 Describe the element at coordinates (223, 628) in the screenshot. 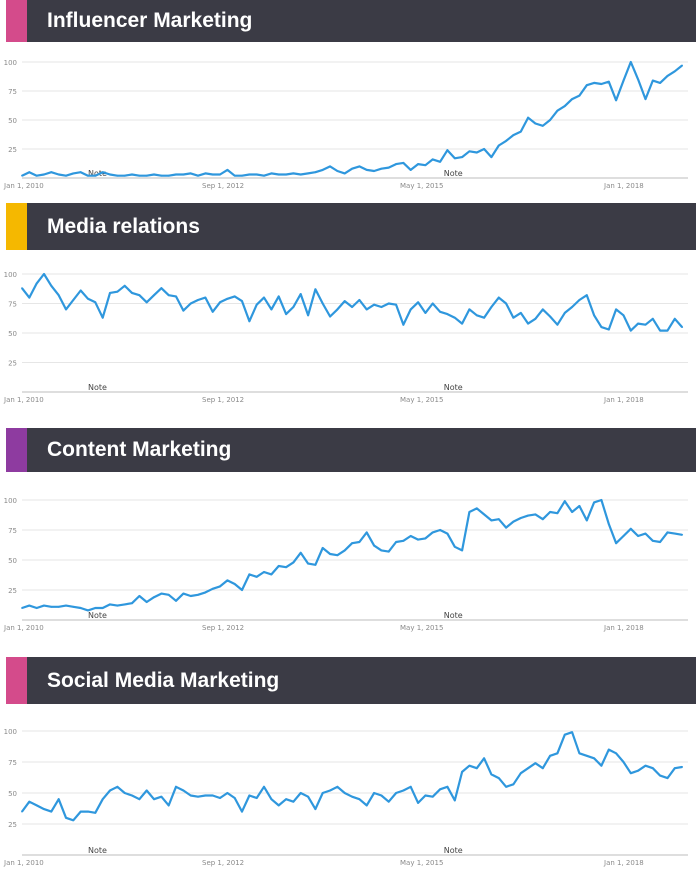

I see `x-tick-label: Sep 1, 2012` at that location.